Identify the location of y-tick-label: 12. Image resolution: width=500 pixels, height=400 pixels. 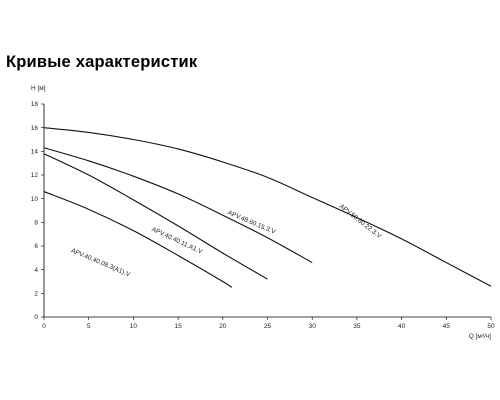
(35, 175).